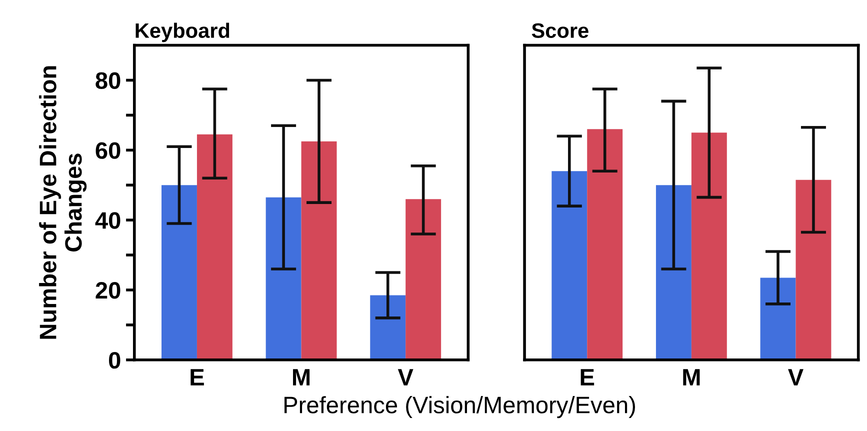 Image resolution: width=867 pixels, height=431 pixels. Describe the element at coordinates (63, 202) in the screenshot. I see `y-axis-title: Number of Eye Direction Changes` at that location.